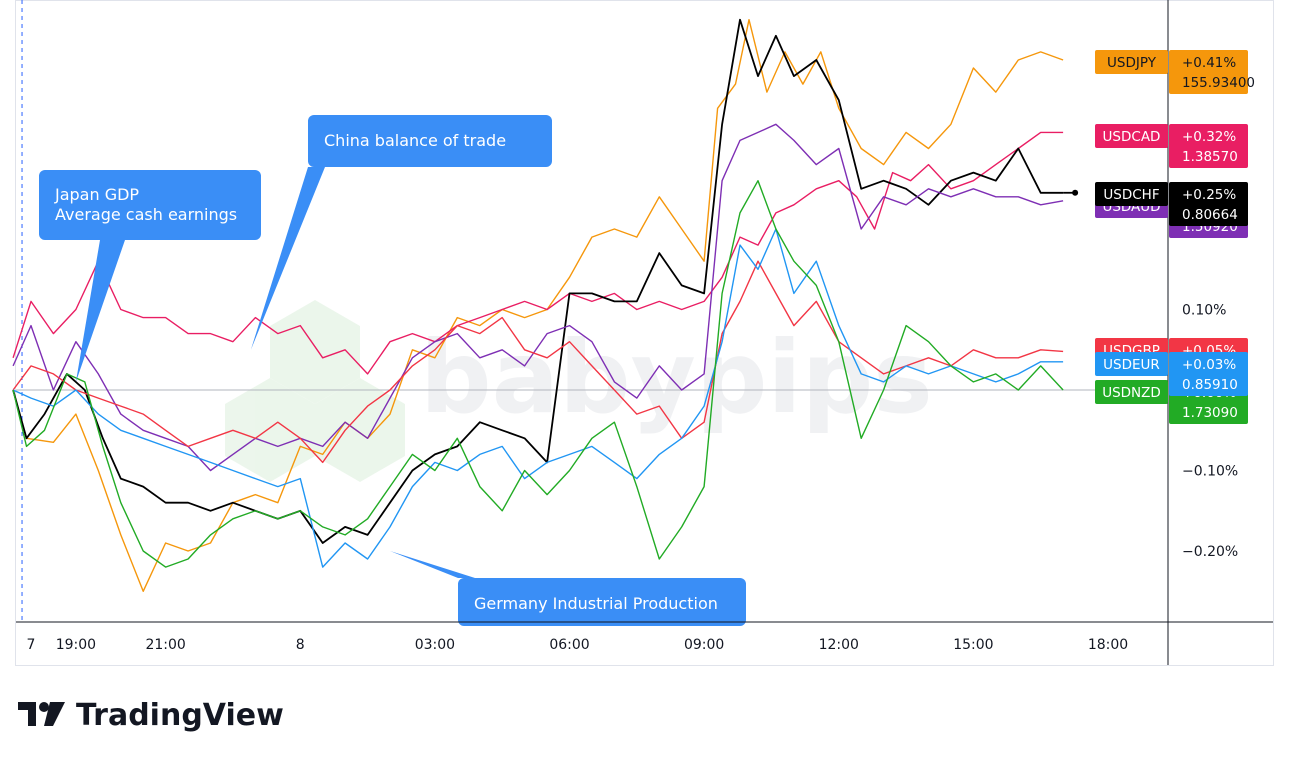 This screenshot has height=761, width=1290. What do you see at coordinates (839, 645) in the screenshot?
I see `x-tick-label: 12:00` at bounding box center [839, 645].